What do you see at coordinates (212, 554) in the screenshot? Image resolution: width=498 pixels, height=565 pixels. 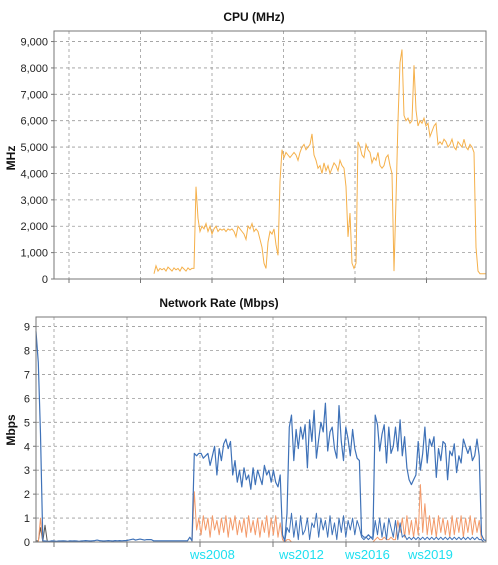 I see `annotation-ws2008: ws2008` at bounding box center [212, 554].